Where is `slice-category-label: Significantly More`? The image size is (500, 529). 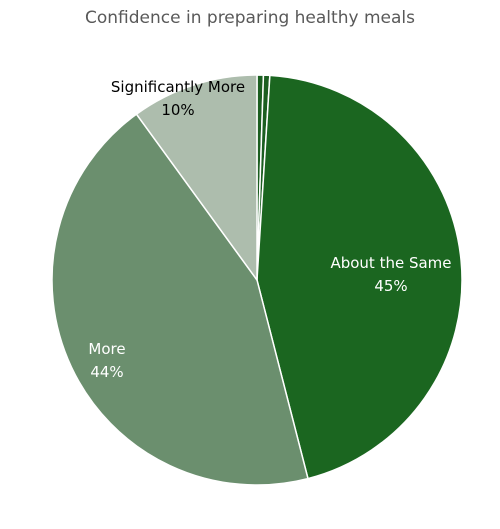
slice-category-label: Significantly More is located at coordinates (178, 87).